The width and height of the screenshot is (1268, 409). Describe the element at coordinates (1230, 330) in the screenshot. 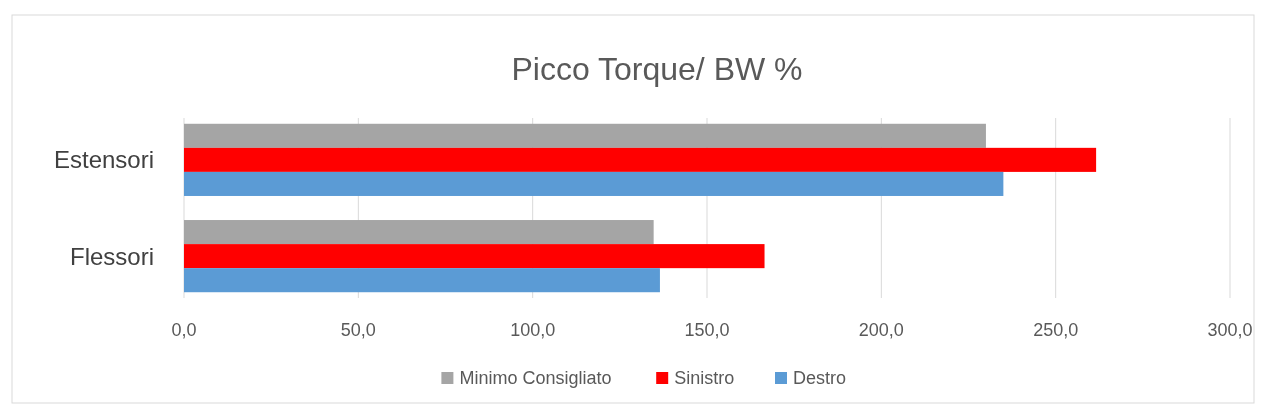

I see `x-tick-label: 300,0` at that location.